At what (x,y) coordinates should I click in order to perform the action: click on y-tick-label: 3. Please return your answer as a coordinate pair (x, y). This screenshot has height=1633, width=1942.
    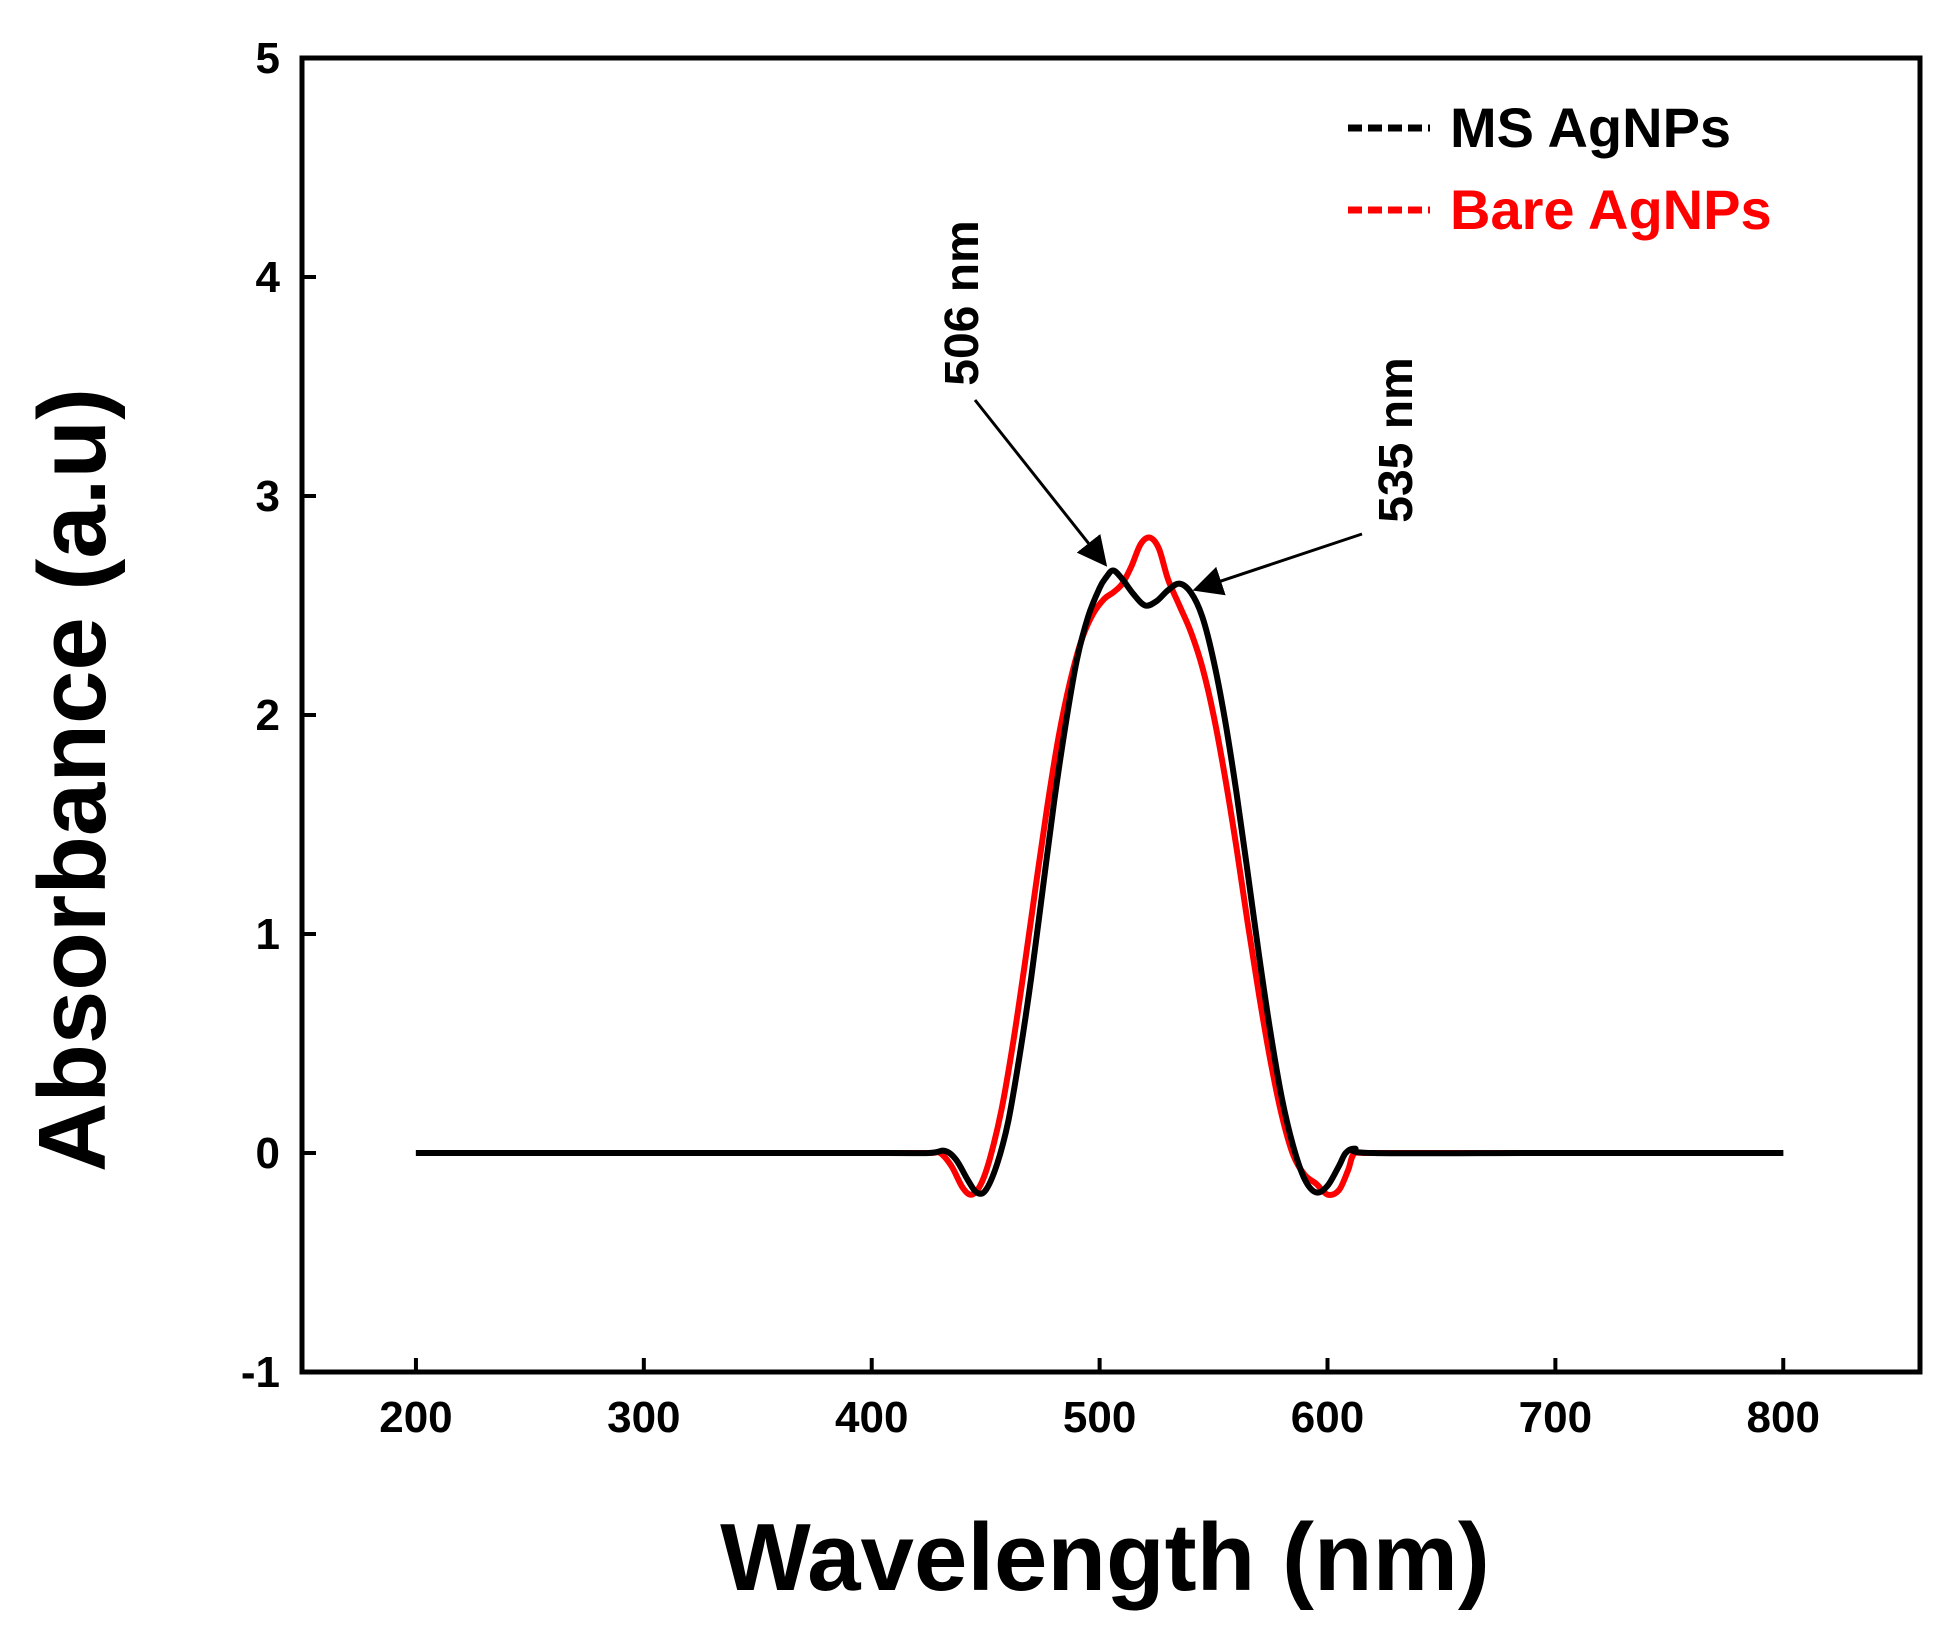
    Looking at the image, I should click on (268, 496).